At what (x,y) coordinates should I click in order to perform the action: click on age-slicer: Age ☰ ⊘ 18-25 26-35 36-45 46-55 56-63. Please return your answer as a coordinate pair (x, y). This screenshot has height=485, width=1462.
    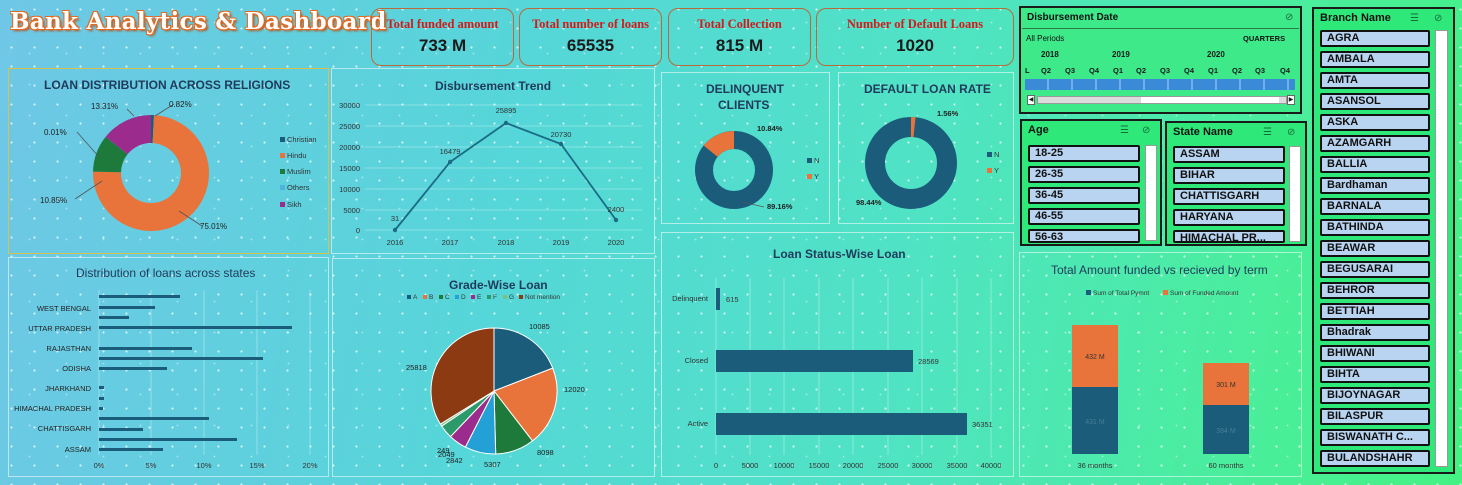
    Looking at the image, I should click on (1091, 182).